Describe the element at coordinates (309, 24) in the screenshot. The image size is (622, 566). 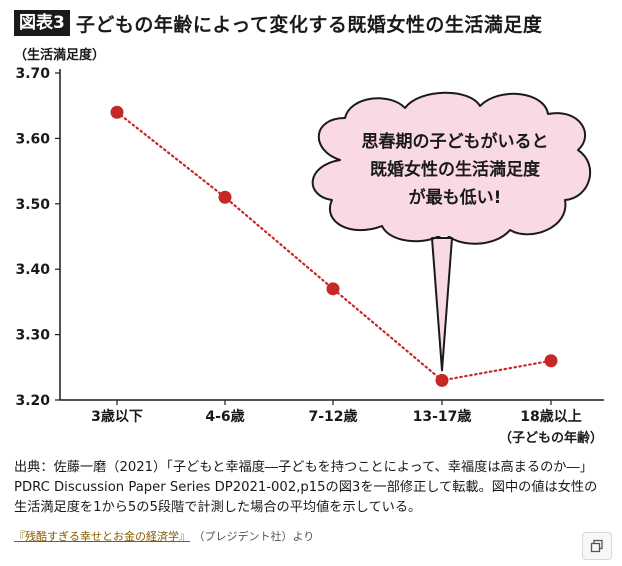
I see `chart-title: 子どもの年齢によって変化する既婚女性の生活満足度` at that location.